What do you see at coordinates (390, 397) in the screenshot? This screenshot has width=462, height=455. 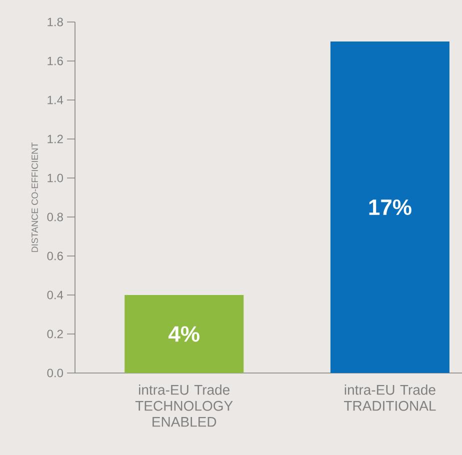 I see `x-tick-label: intra-EU Trade TRADITIONAL` at bounding box center [390, 397].